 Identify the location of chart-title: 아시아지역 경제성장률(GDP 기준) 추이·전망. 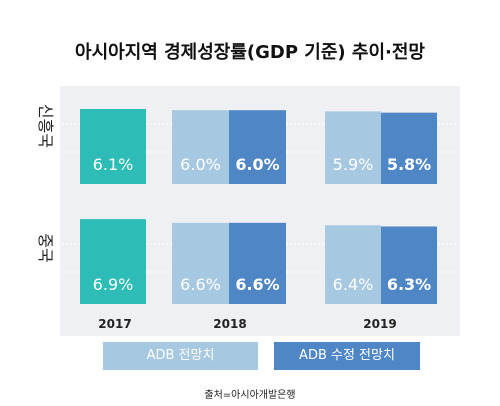
(250, 52).